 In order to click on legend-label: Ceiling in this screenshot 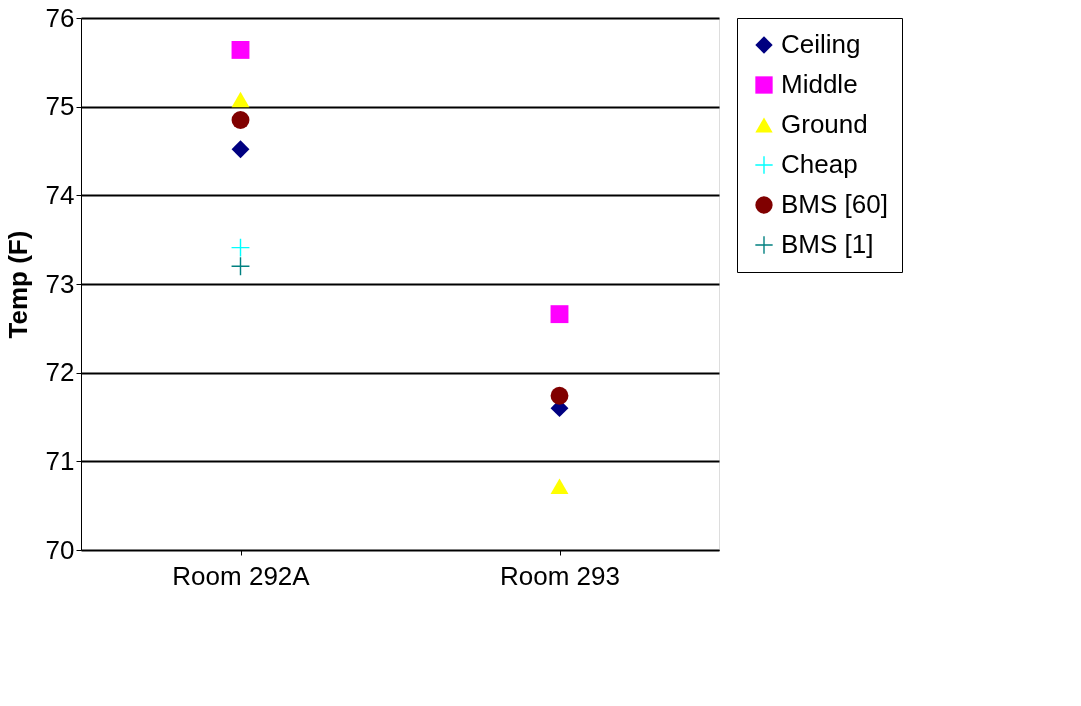, I will do `click(821, 44)`.